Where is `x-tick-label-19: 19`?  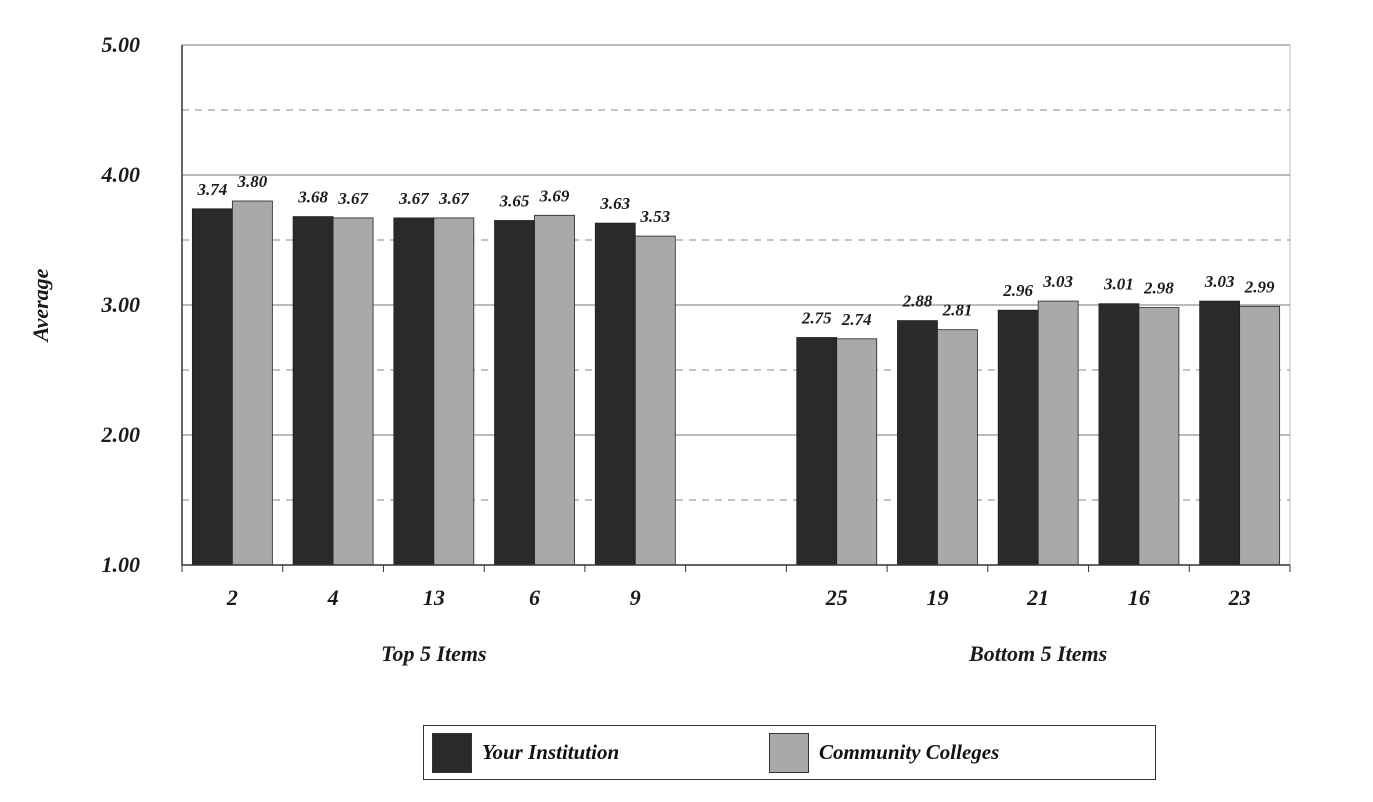 x-tick-label-19: 19 is located at coordinates (937, 597).